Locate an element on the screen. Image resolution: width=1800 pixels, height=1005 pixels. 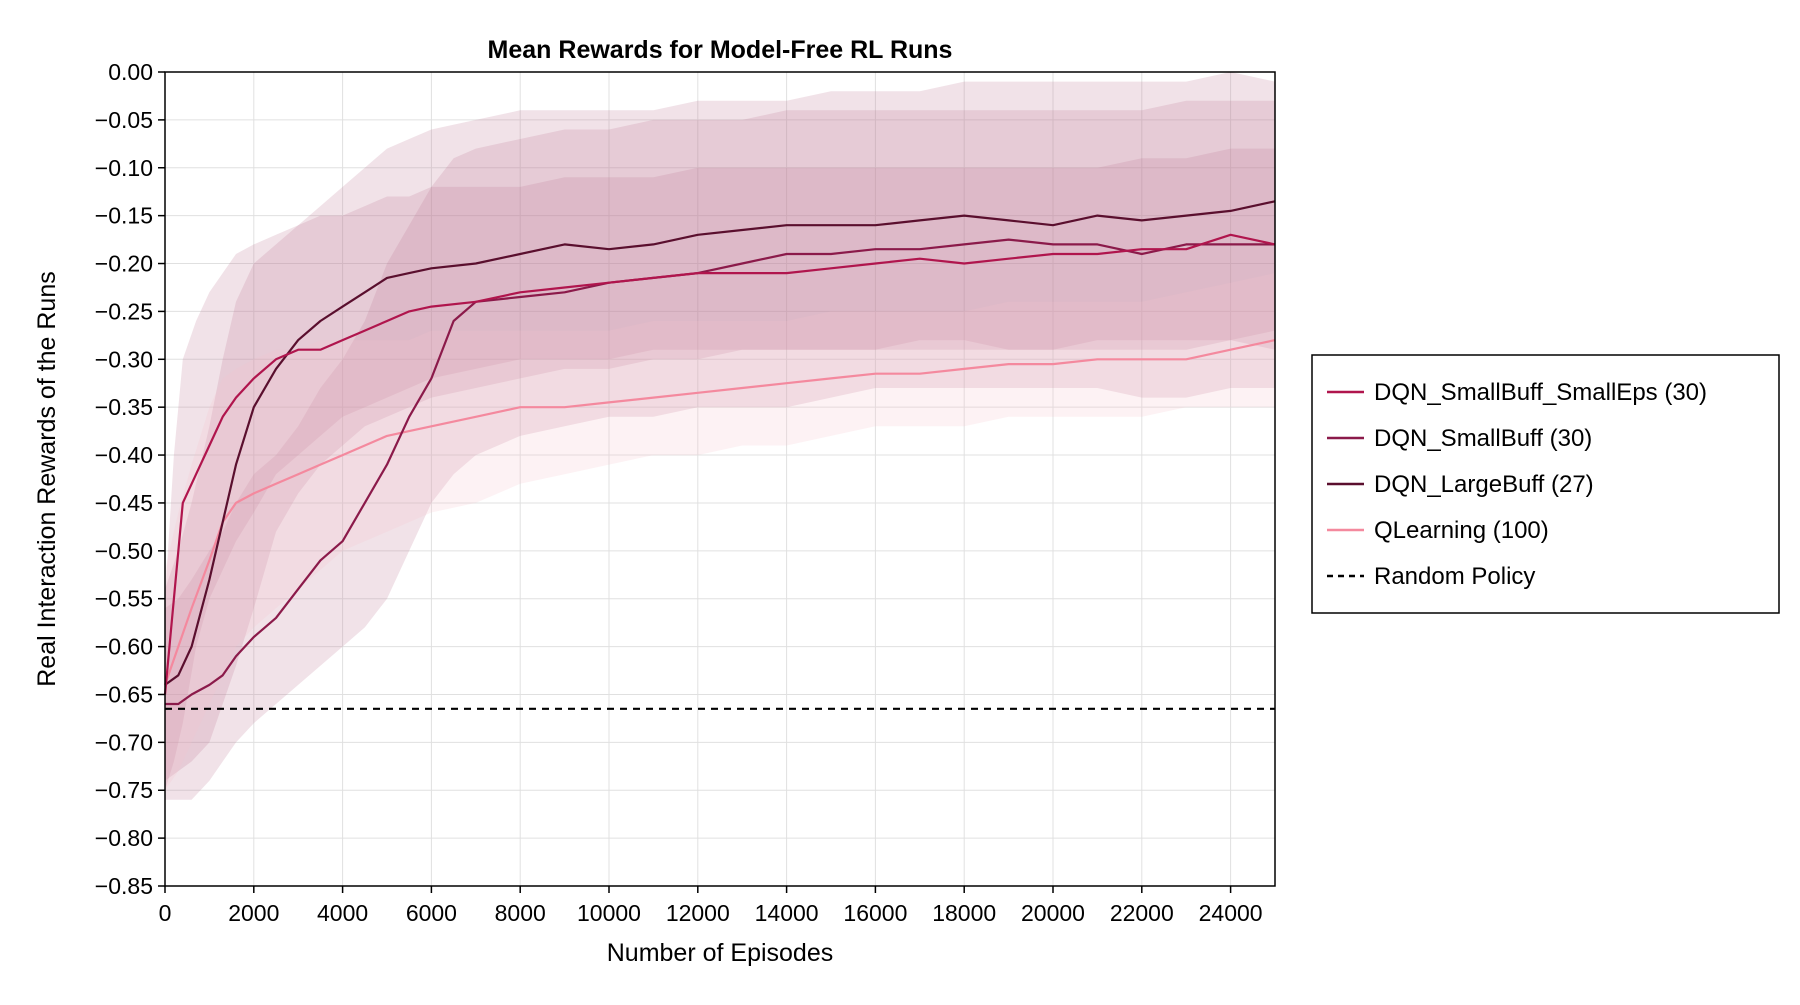
x-tick-label: 8000 is located at coordinates (520, 913).